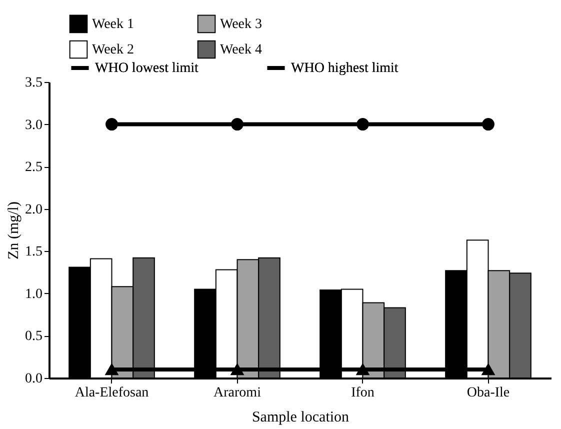 The image size is (561, 429). What do you see at coordinates (241, 50) in the screenshot?
I see `legend-label: Week 4` at bounding box center [241, 50].